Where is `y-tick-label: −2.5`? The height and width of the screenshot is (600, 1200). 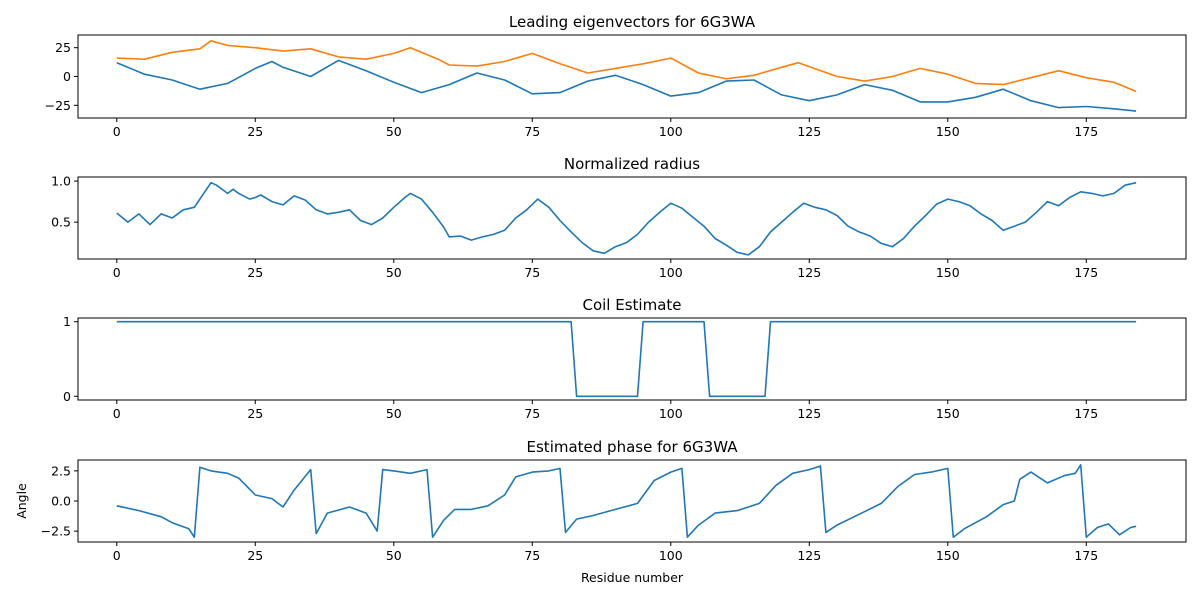 y-tick-label: −2.5 is located at coordinates (56, 531).